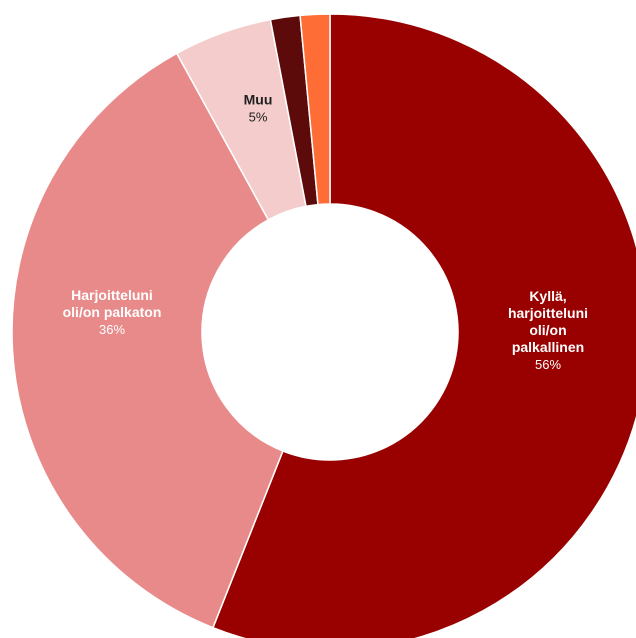 This screenshot has height=638, width=636. I want to click on slice-label-1-line-1: oli/on palkaton, so click(112, 312).